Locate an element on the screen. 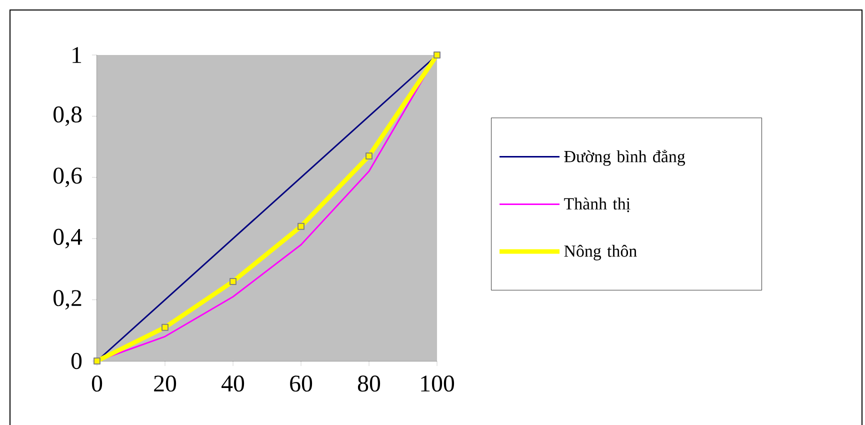  y-tick-label: 0,8 is located at coordinates (68, 116).